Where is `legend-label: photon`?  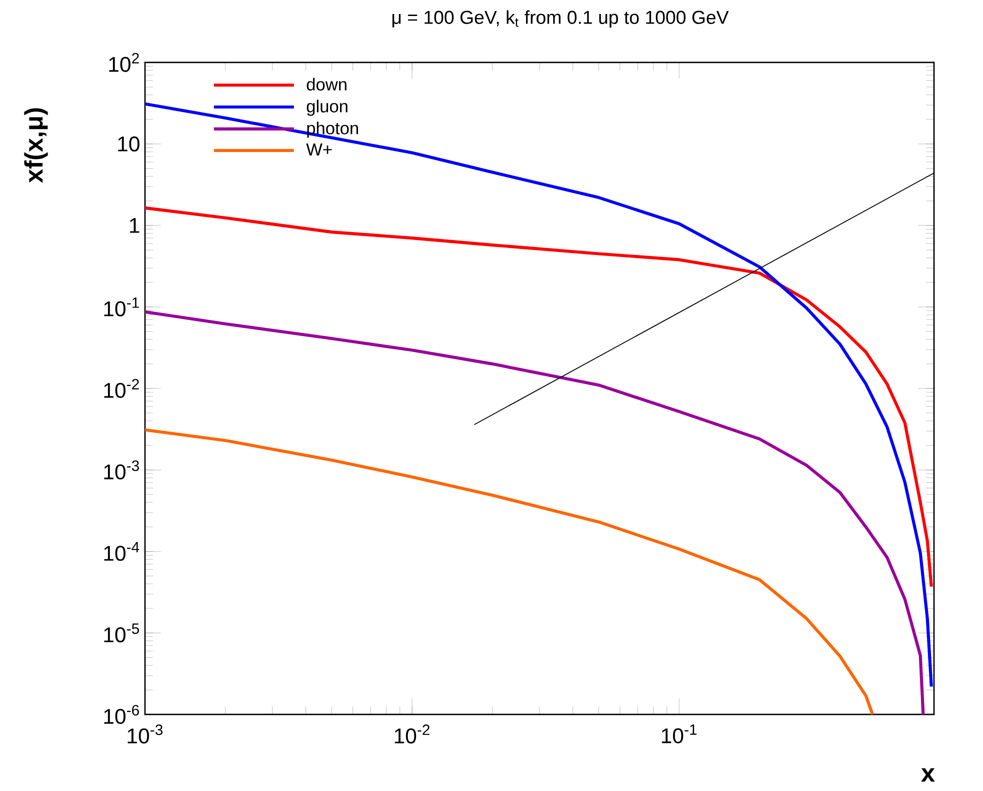
legend-label: photon is located at coordinates (332, 130).